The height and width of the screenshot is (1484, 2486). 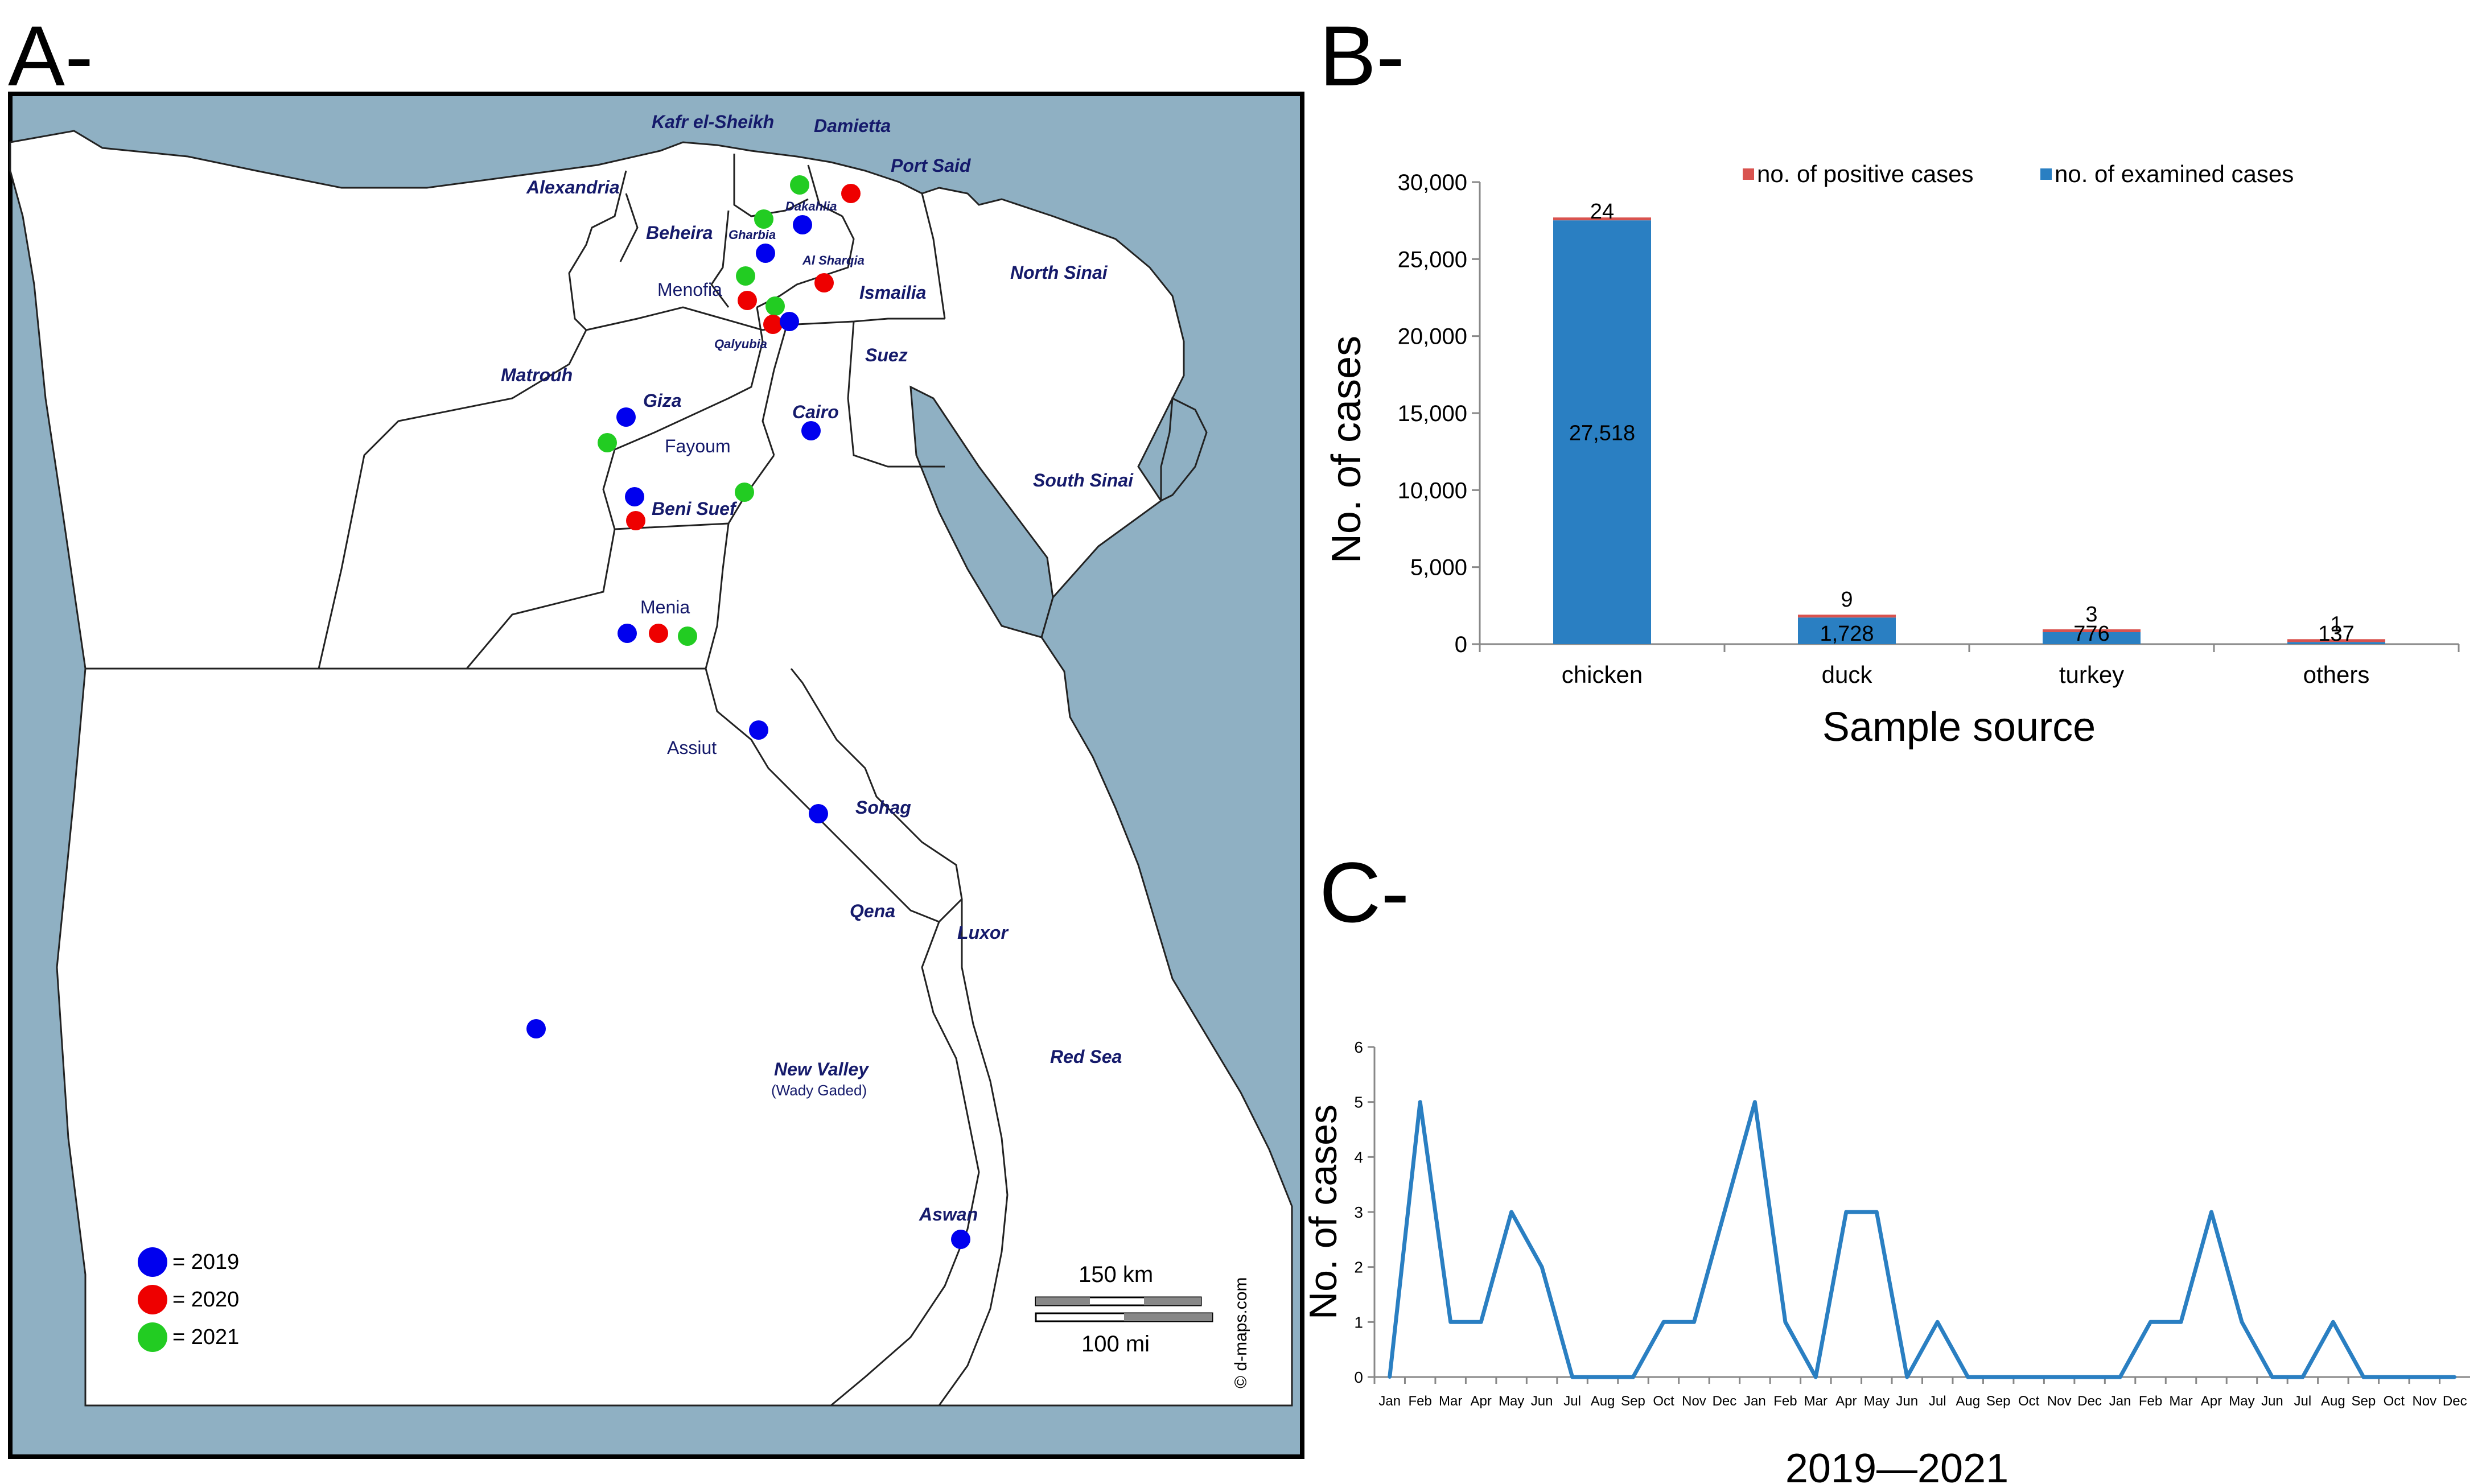 What do you see at coordinates (960, 1239) in the screenshot?
I see `marker-aswan-2019` at bounding box center [960, 1239].